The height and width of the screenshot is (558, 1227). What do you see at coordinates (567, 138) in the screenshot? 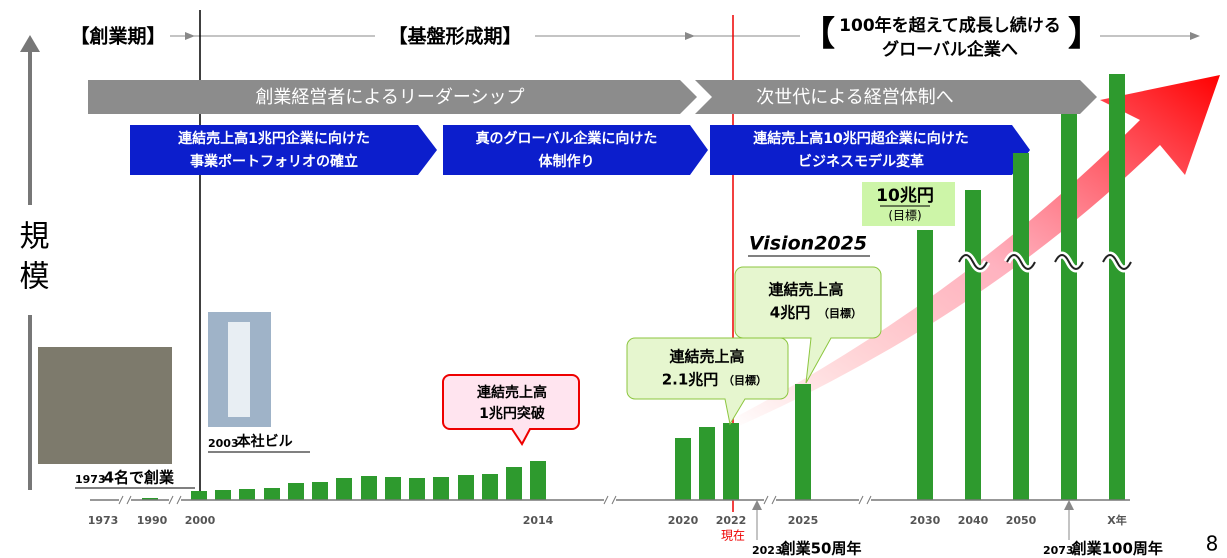
I see `strategy-label: 真のグローバル企業に向けた` at bounding box center [567, 138].